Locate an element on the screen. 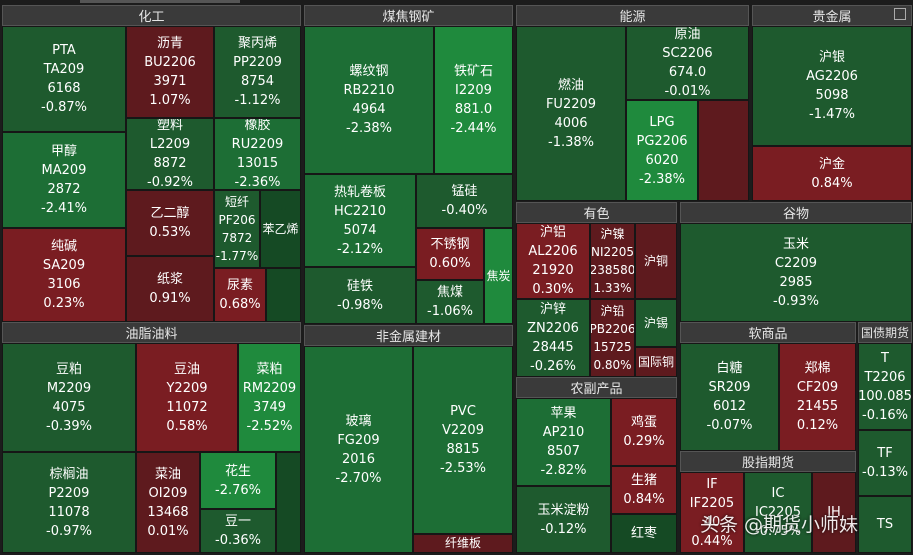 The width and height of the screenshot is (913, 555). tile-hc: 热轧卷板 HC2210 5074 -2.12% is located at coordinates (360, 220).